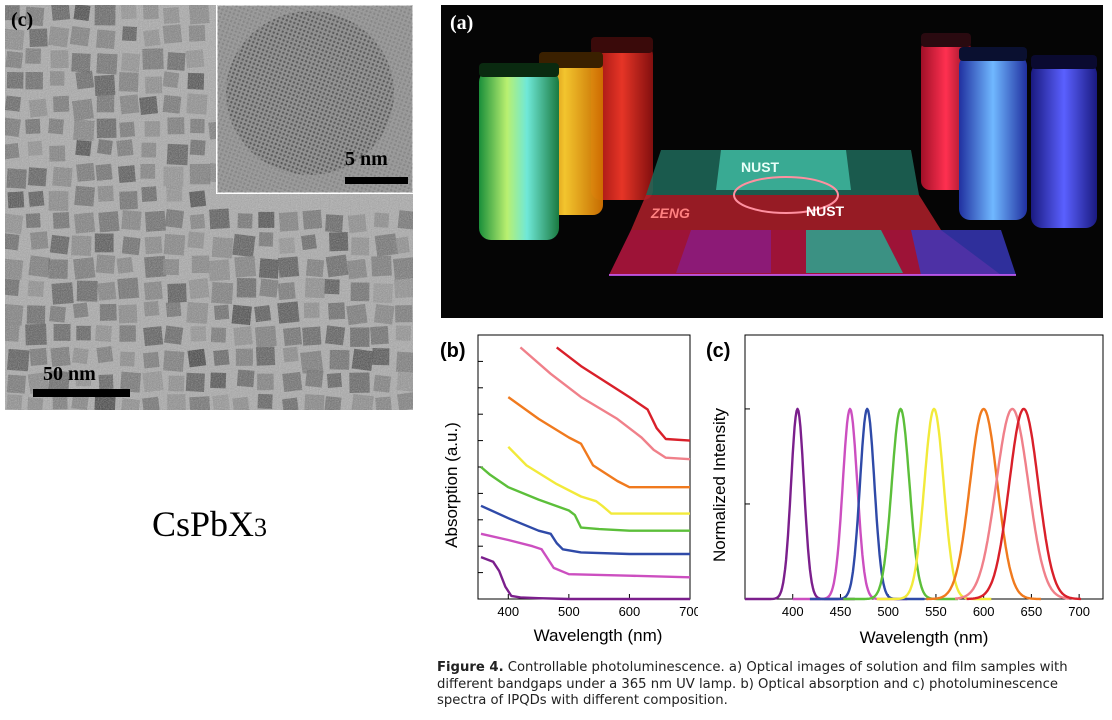 The width and height of the screenshot is (1112, 720). I want to click on pl-x-tick-label: 450, so click(841, 611).